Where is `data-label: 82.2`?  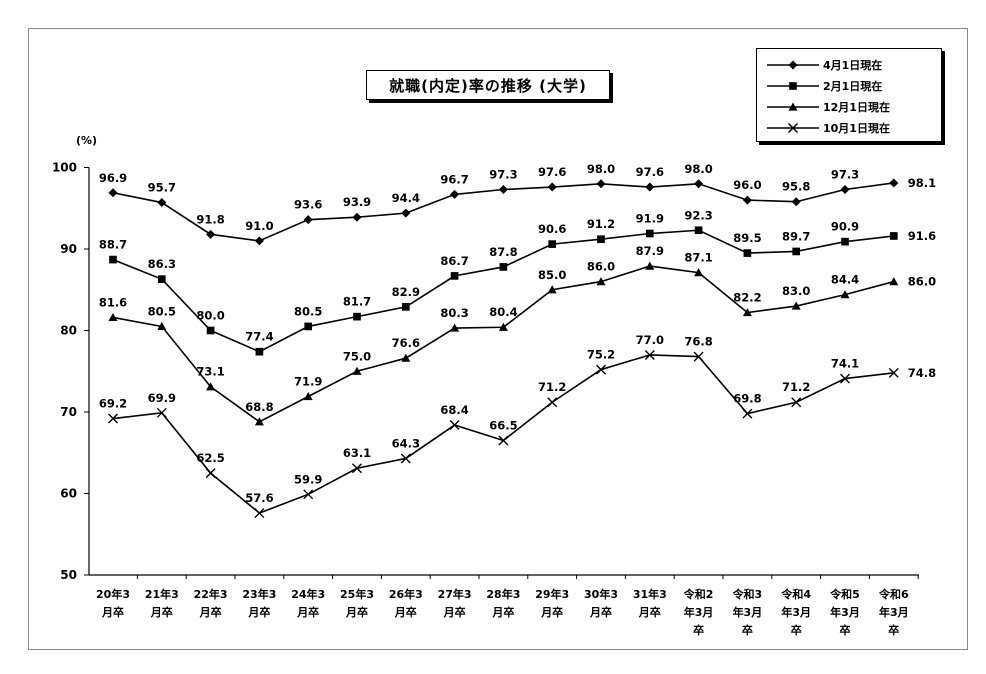 data-label: 82.2 is located at coordinates (747, 298).